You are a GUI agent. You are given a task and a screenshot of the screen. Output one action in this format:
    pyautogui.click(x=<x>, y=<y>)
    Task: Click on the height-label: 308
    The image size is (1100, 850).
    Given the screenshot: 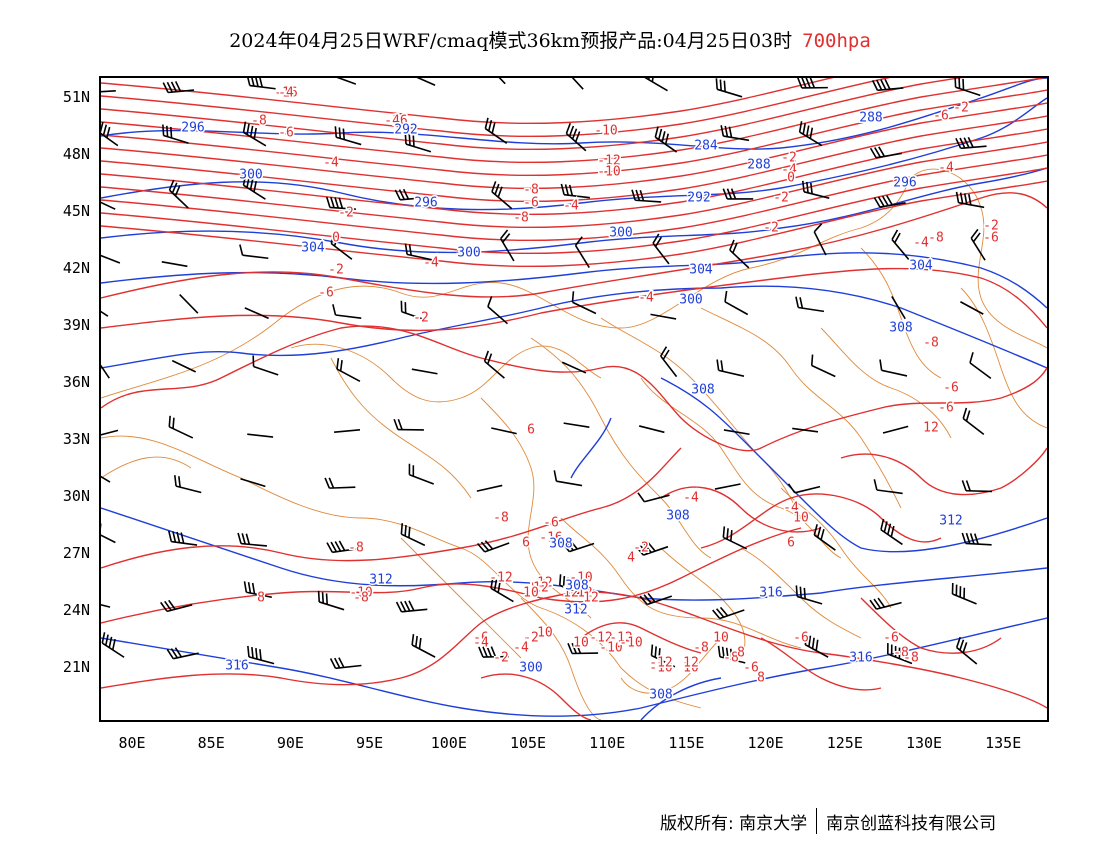 What is the action you would take?
    pyautogui.click(x=900, y=328)
    